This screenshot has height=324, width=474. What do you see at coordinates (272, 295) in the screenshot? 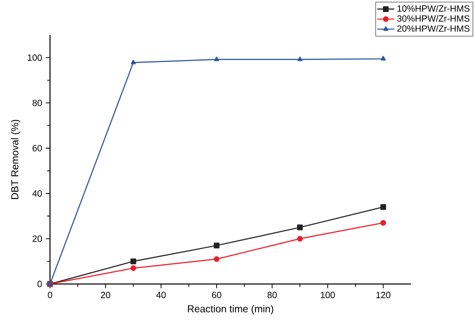
I see `x-tick-label: 80` at bounding box center [272, 295].